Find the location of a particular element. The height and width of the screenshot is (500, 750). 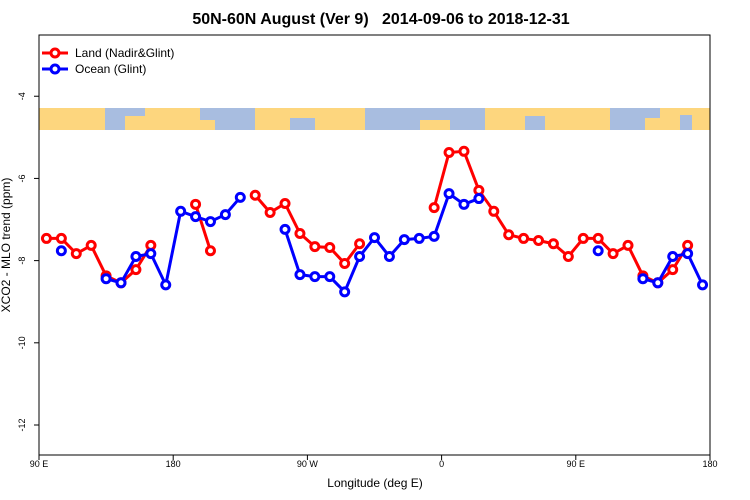

y-tick-label: -4 is located at coordinates (22, 96).